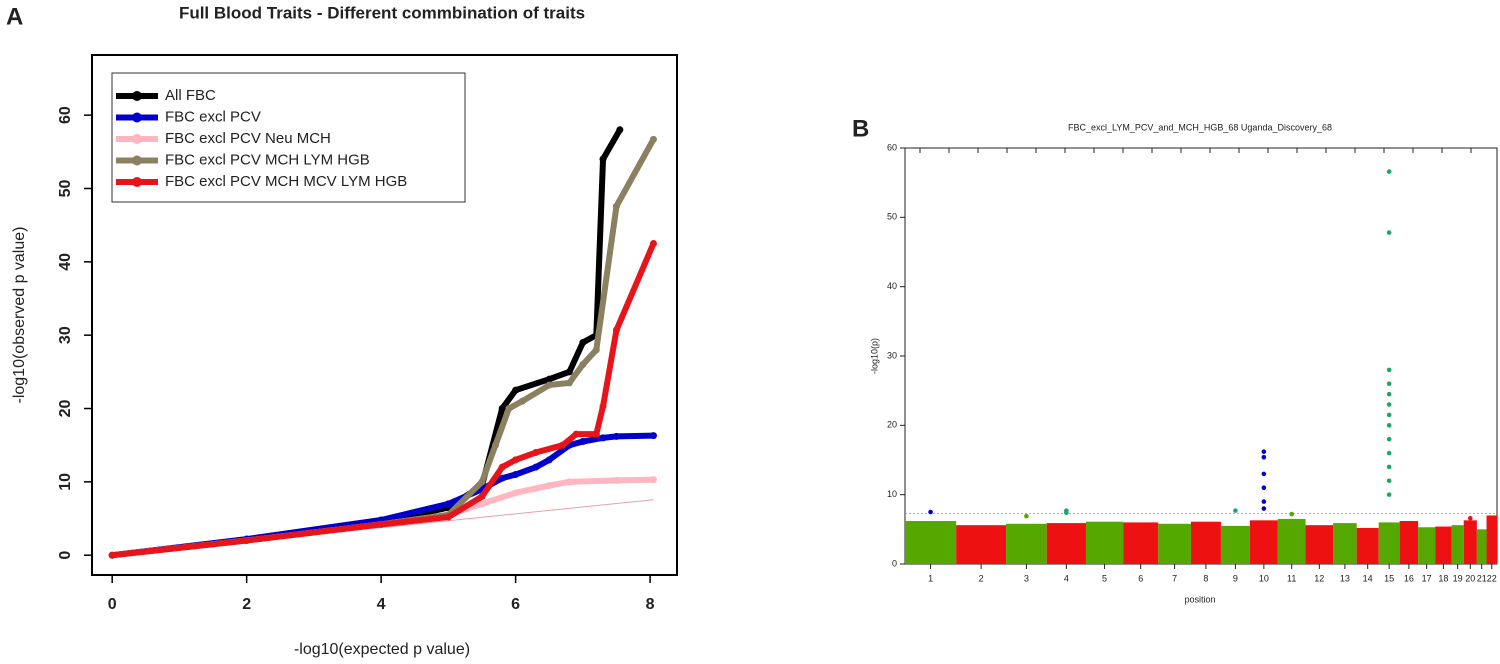 The width and height of the screenshot is (1500, 664). Describe the element at coordinates (1140, 578) in the screenshot. I see `x-tick-label: 6` at that location.